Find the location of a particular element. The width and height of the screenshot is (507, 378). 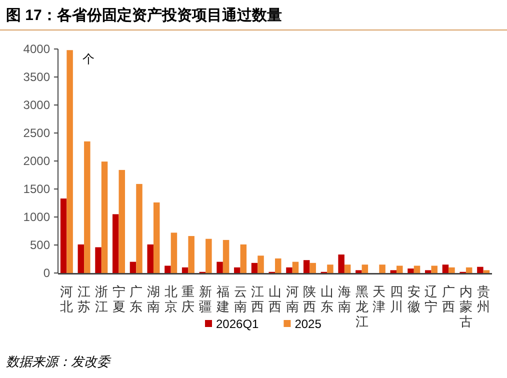

legend-label: 2025 is located at coordinates (308, 324).